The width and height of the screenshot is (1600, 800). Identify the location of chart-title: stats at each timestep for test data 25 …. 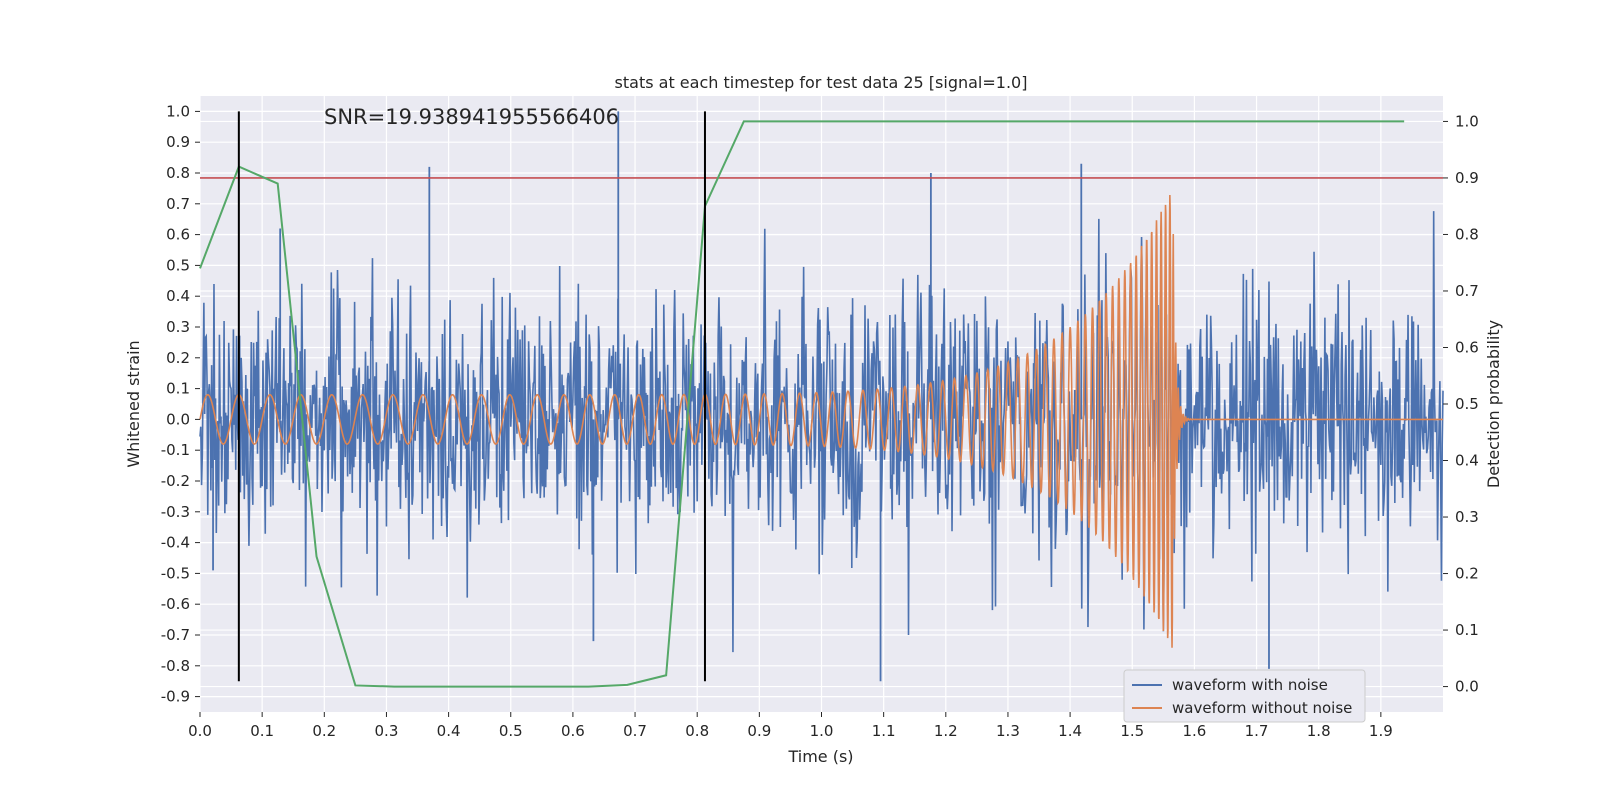
(821, 82).